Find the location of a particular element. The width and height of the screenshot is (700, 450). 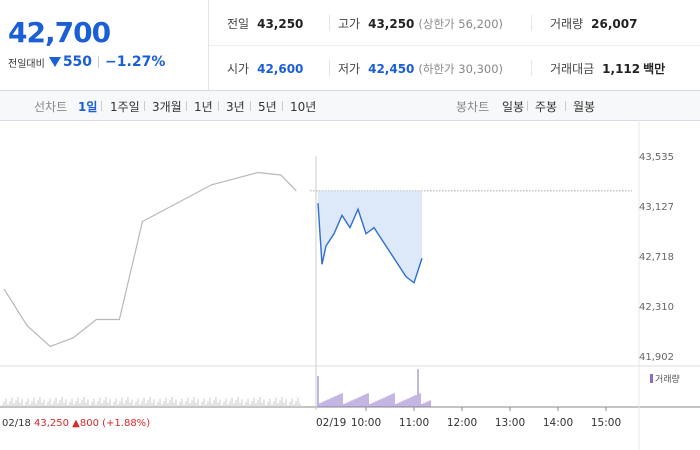

stat-high: 고가 43,250 (상한가 56,200) is located at coordinates (420, 23).